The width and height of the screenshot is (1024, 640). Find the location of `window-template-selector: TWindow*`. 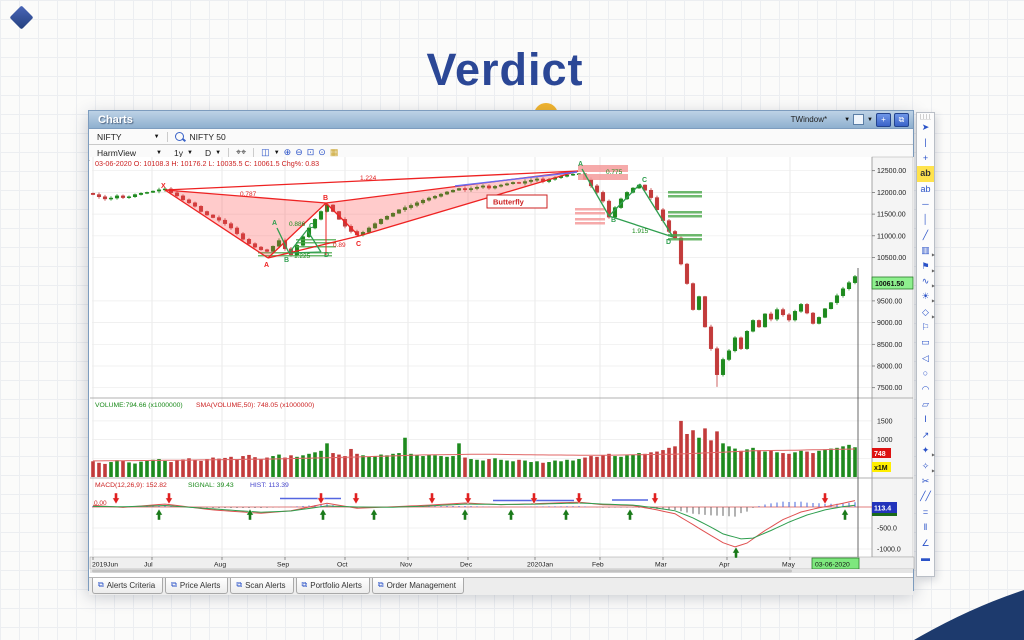

window-template-selector: TWindow* is located at coordinates (809, 119).